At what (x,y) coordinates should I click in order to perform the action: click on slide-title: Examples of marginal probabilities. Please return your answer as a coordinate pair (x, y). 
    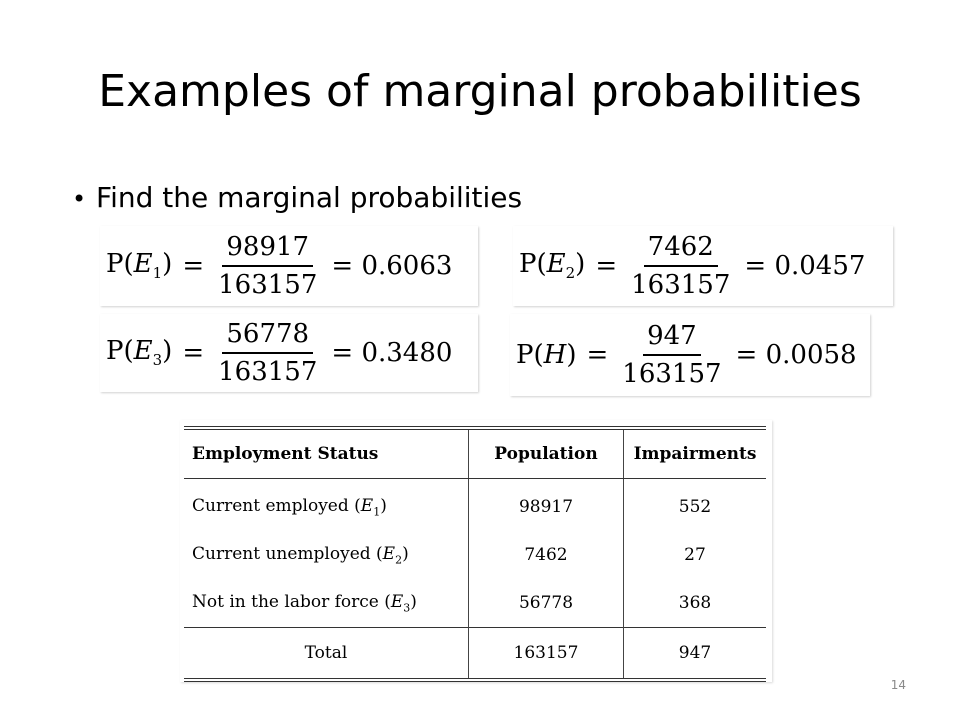
    Looking at the image, I should click on (480, 91).